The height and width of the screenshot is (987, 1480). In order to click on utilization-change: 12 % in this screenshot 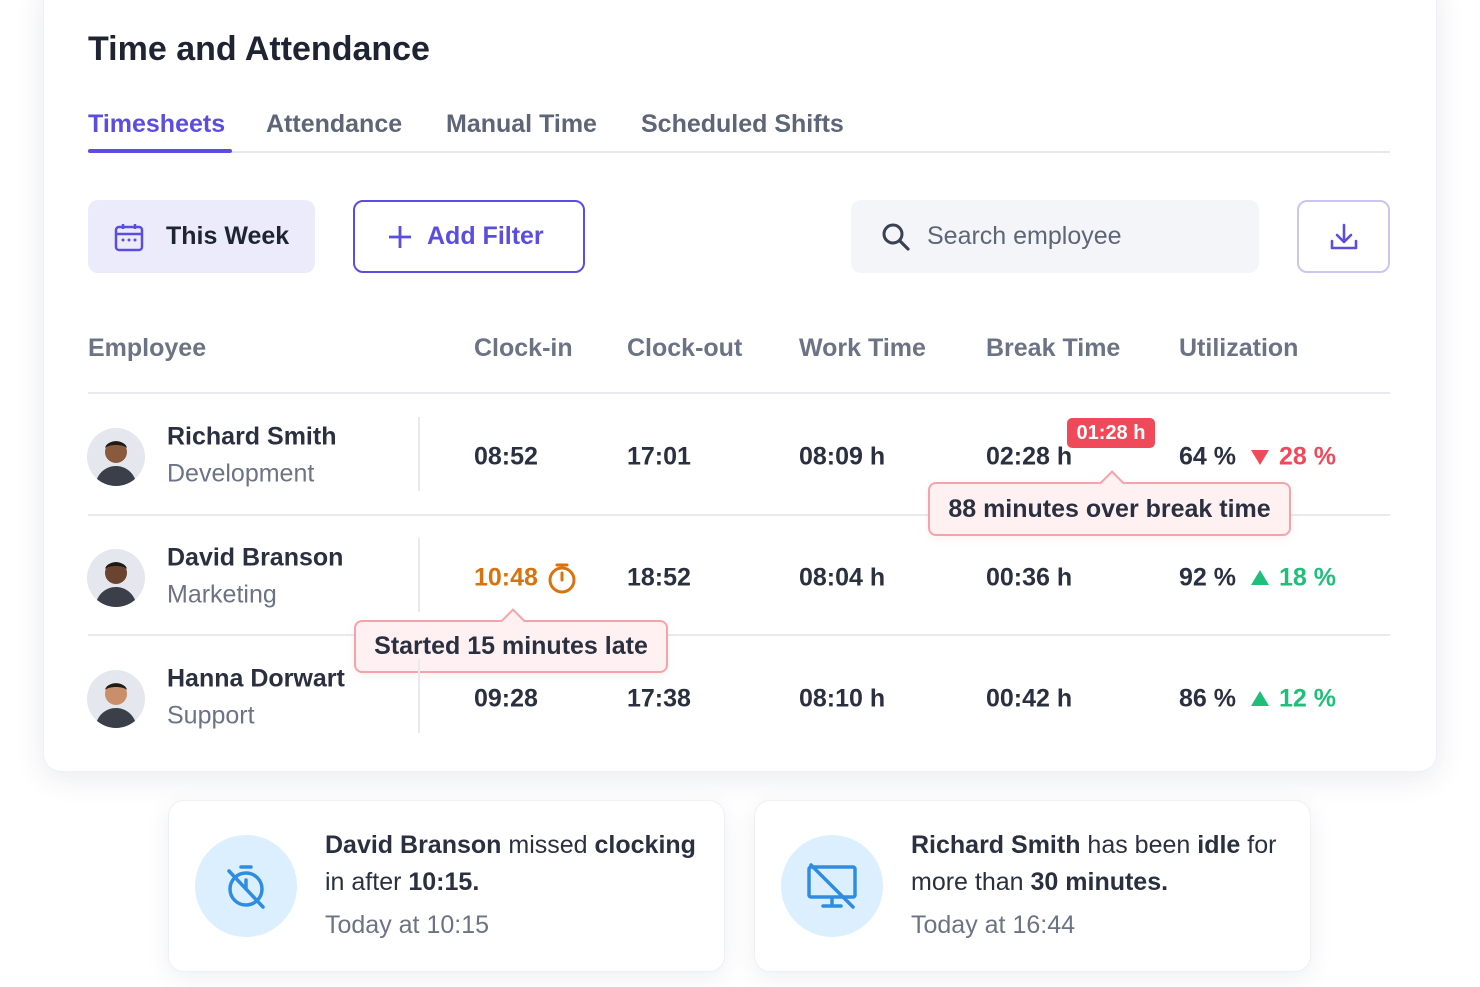, I will do `click(1307, 698)`.